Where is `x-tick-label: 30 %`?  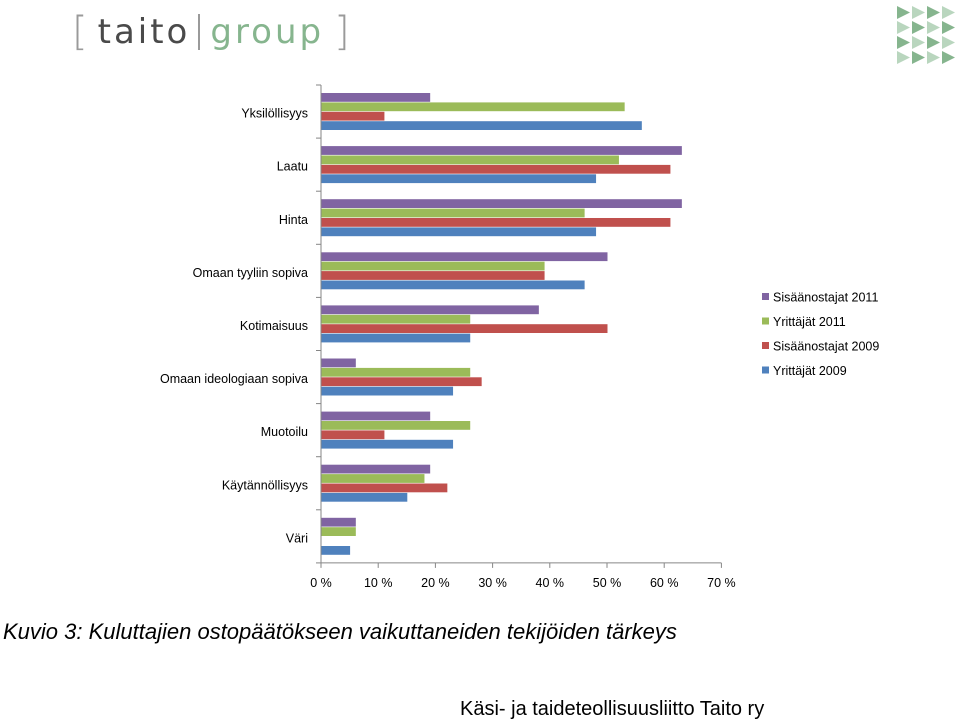
x-tick-label: 30 % is located at coordinates (492, 583).